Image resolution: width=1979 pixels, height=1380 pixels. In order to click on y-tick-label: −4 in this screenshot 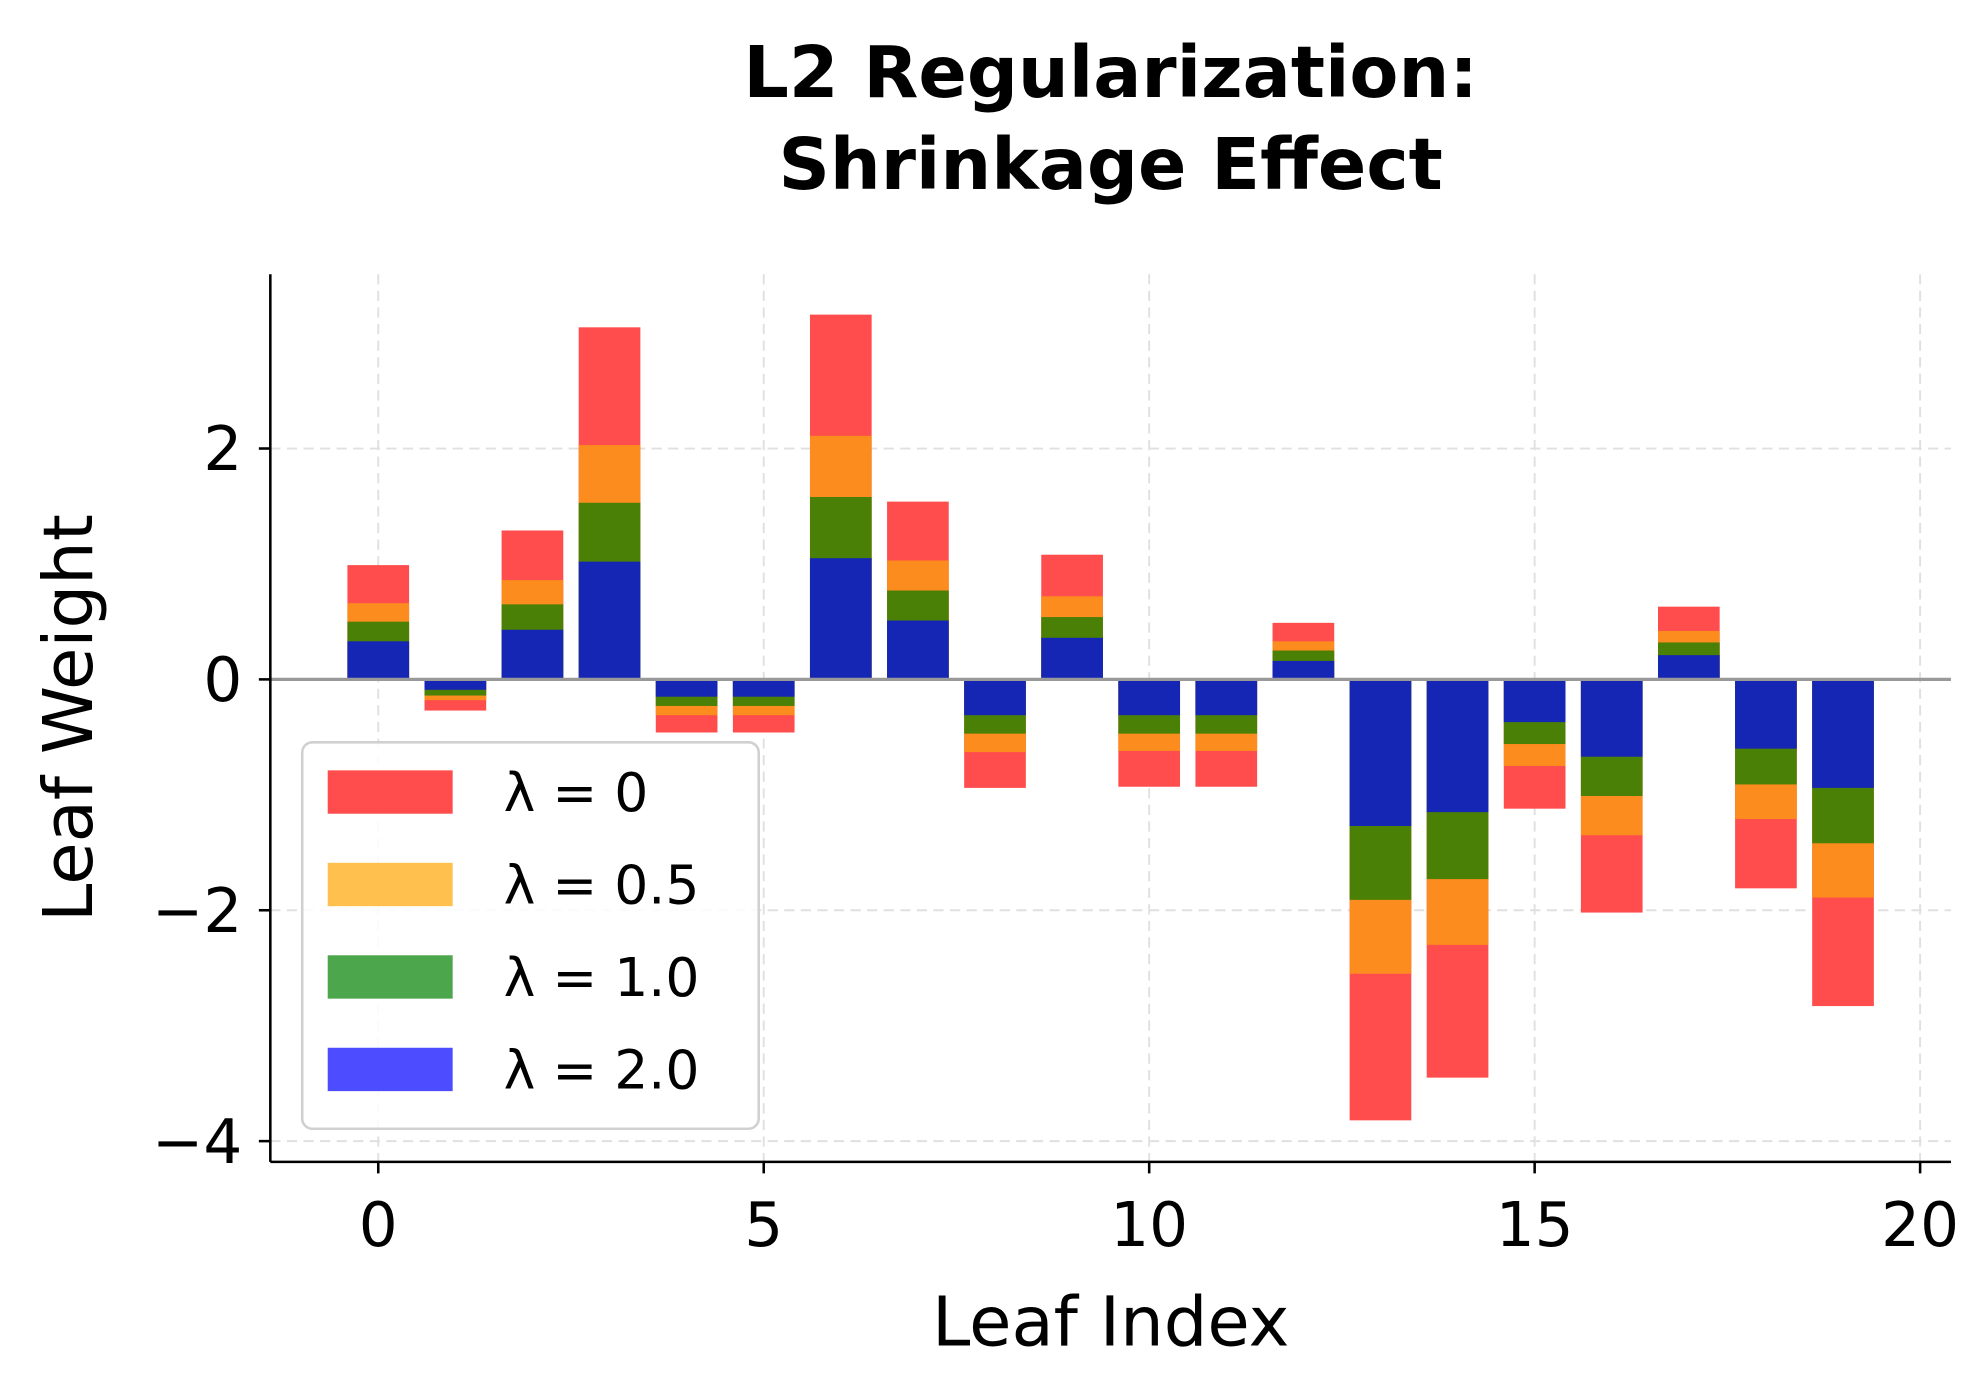, I will do `click(197, 1142)`.